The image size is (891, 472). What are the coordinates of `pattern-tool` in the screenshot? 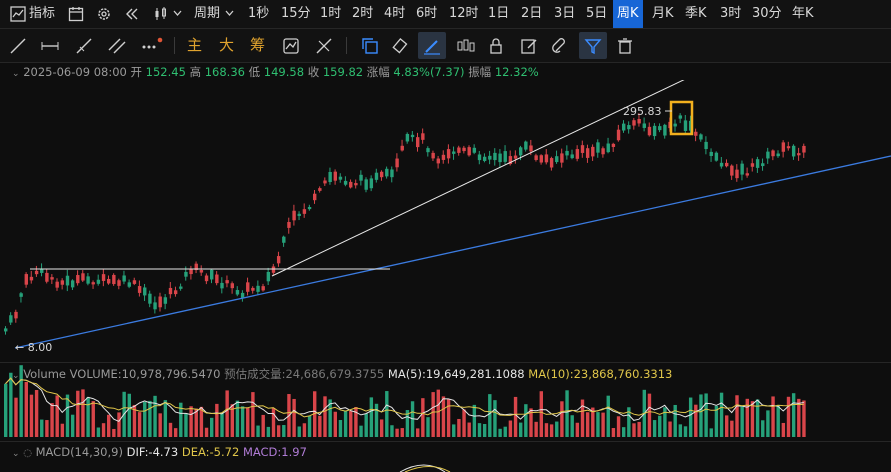 It's located at (291, 45).